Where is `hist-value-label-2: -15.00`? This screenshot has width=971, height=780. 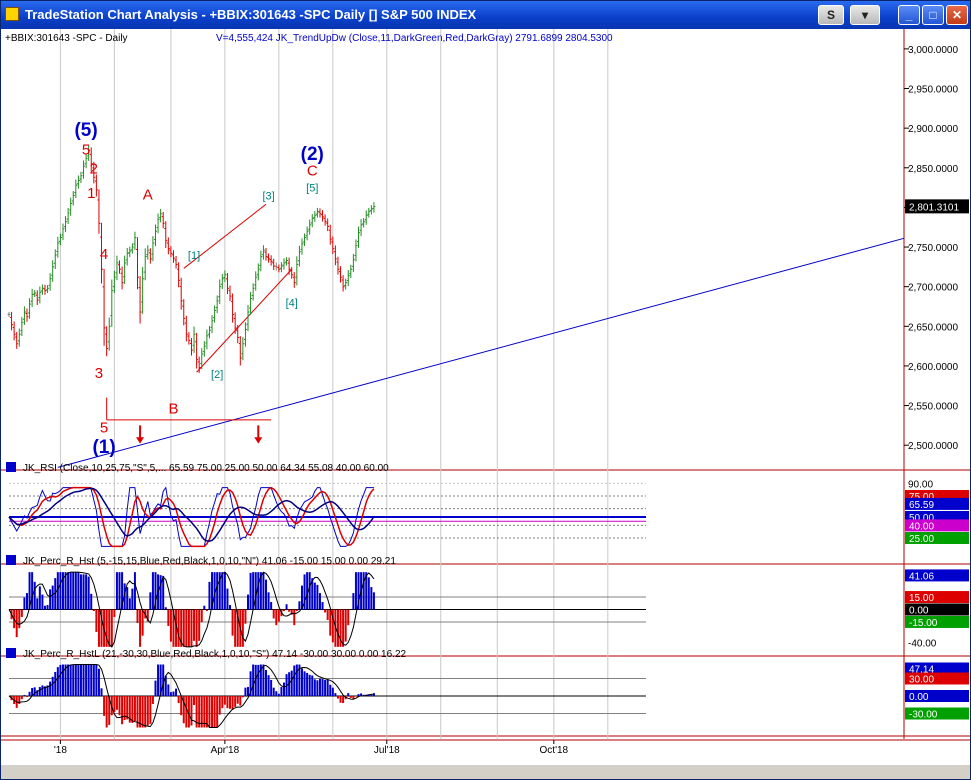 hist-value-label-2: -15.00 is located at coordinates (923, 623).